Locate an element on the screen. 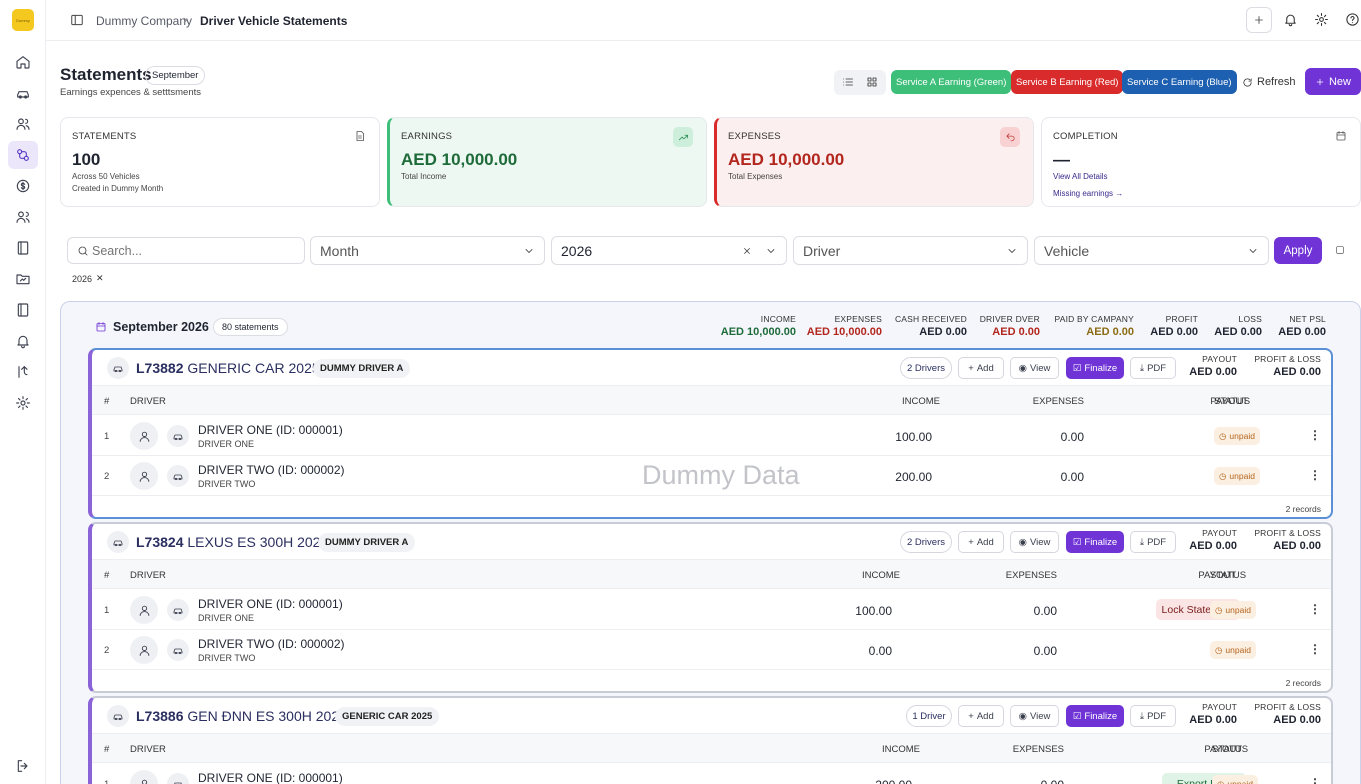  page-subtitle: Earnings expences & setttsments is located at coordinates (130, 92).